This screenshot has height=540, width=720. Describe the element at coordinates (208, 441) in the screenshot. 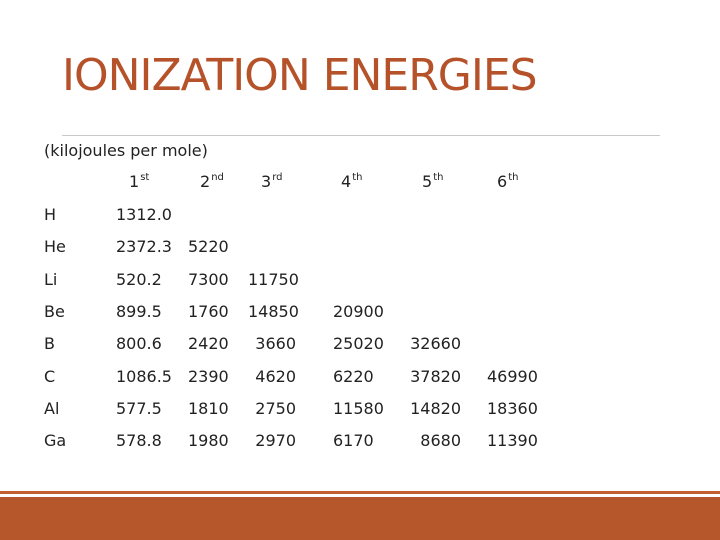

I see `ionization-value: 1980` at that location.